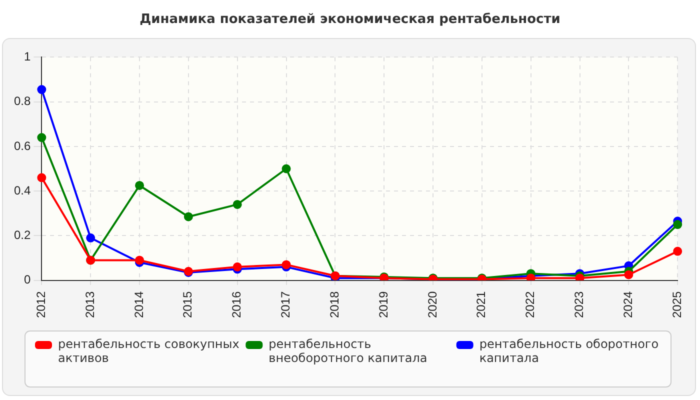  I want to click on x-tick-label: 2015, so click(187, 304).